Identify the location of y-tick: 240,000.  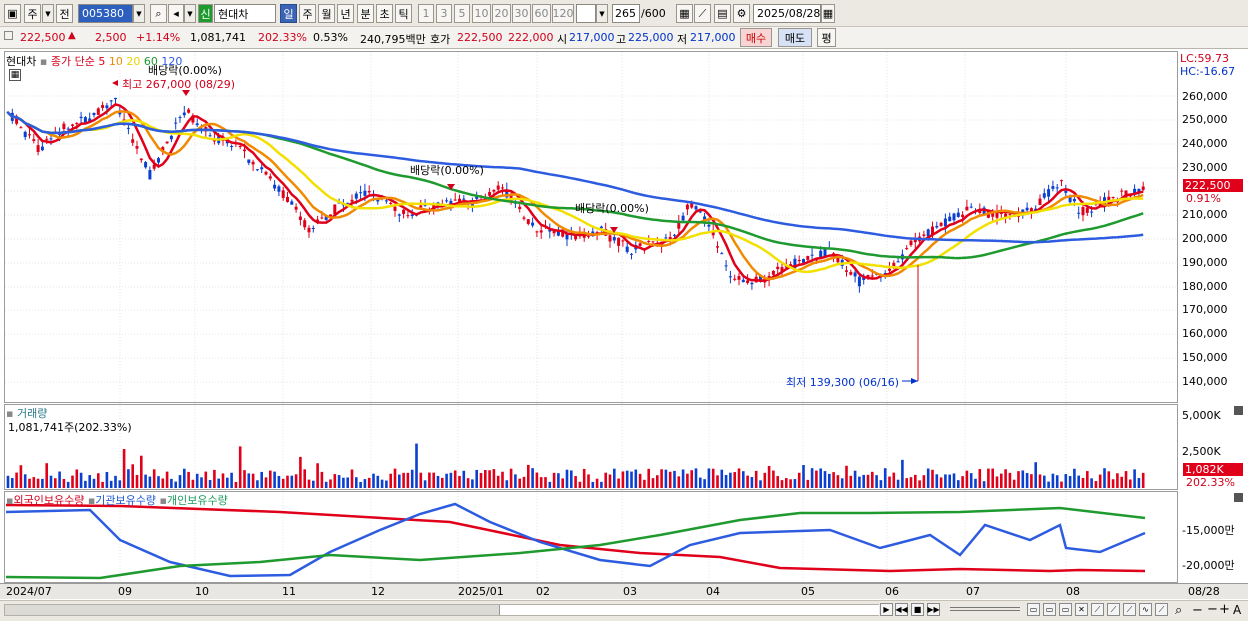
(1205, 143).